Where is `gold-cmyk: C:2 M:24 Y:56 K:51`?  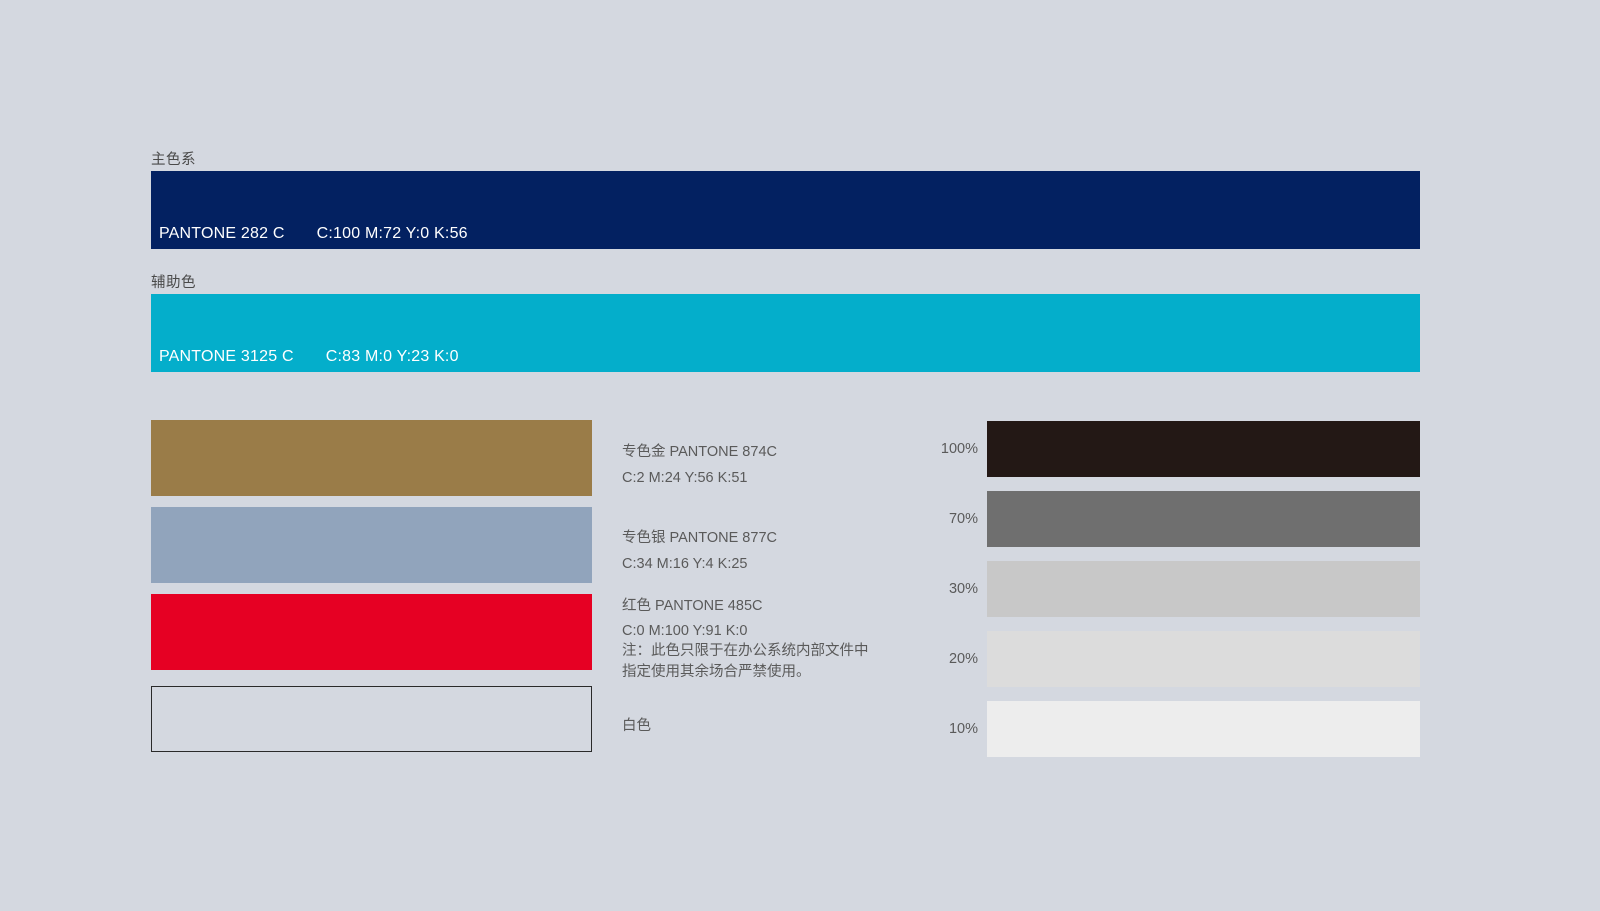 gold-cmyk: C:2 M:24 Y:56 K:51 is located at coordinates (685, 478).